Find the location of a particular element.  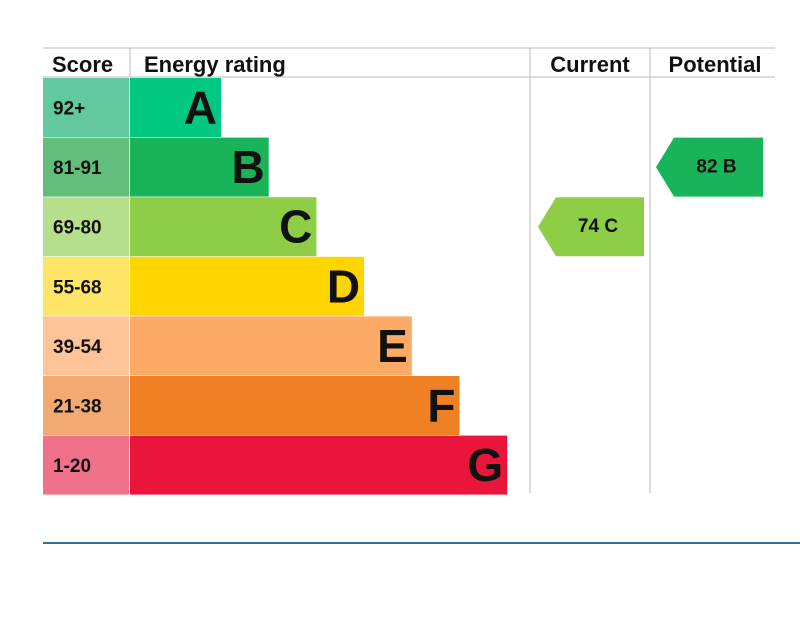

score-label-c: 69-80 is located at coordinates (77, 228).